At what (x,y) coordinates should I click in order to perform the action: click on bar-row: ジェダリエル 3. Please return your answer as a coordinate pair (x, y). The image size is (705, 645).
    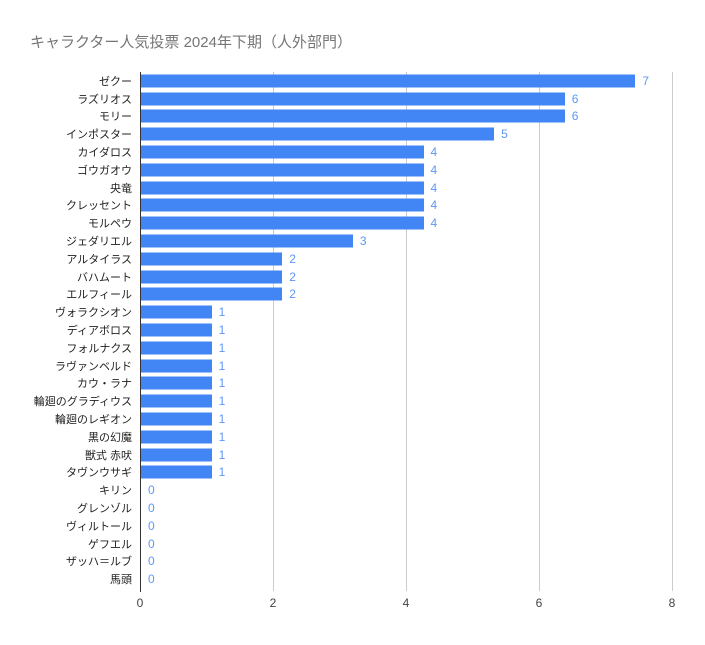
    Looking at the image, I should click on (352, 241).